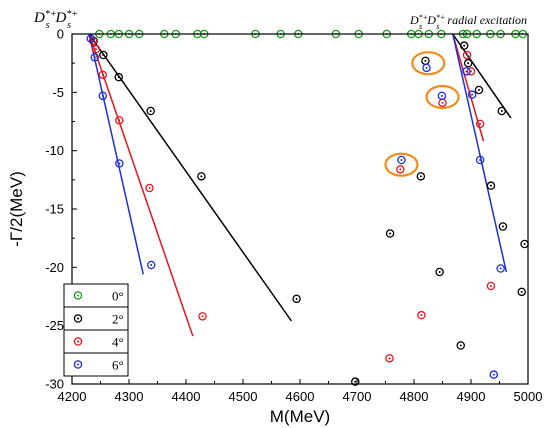  I want to click on legend-label: 6°, so click(118, 365).